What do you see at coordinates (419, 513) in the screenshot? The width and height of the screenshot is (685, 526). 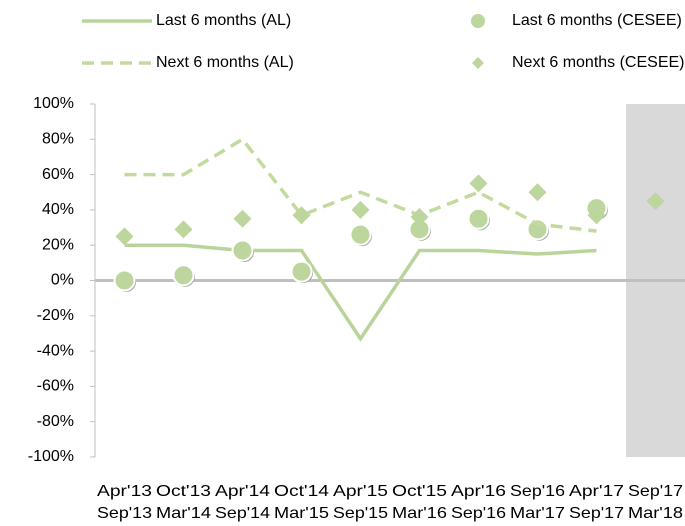 I see `x-tick-label: Mar'16` at bounding box center [419, 513].